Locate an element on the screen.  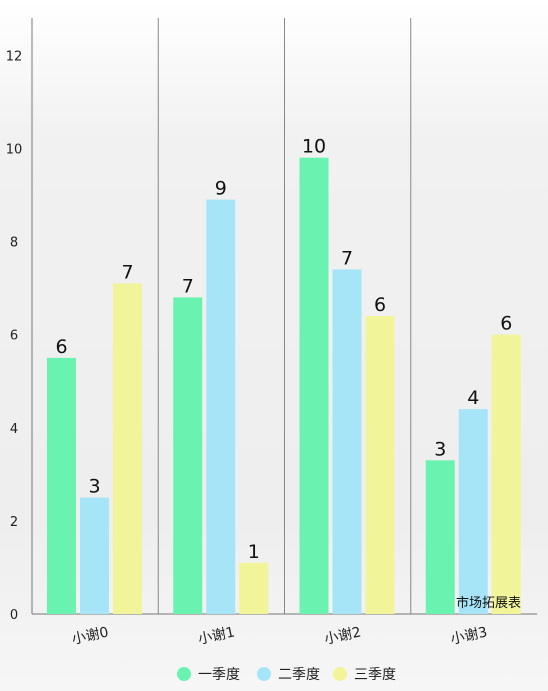
legend-item: 二季度 is located at coordinates (288, 675).